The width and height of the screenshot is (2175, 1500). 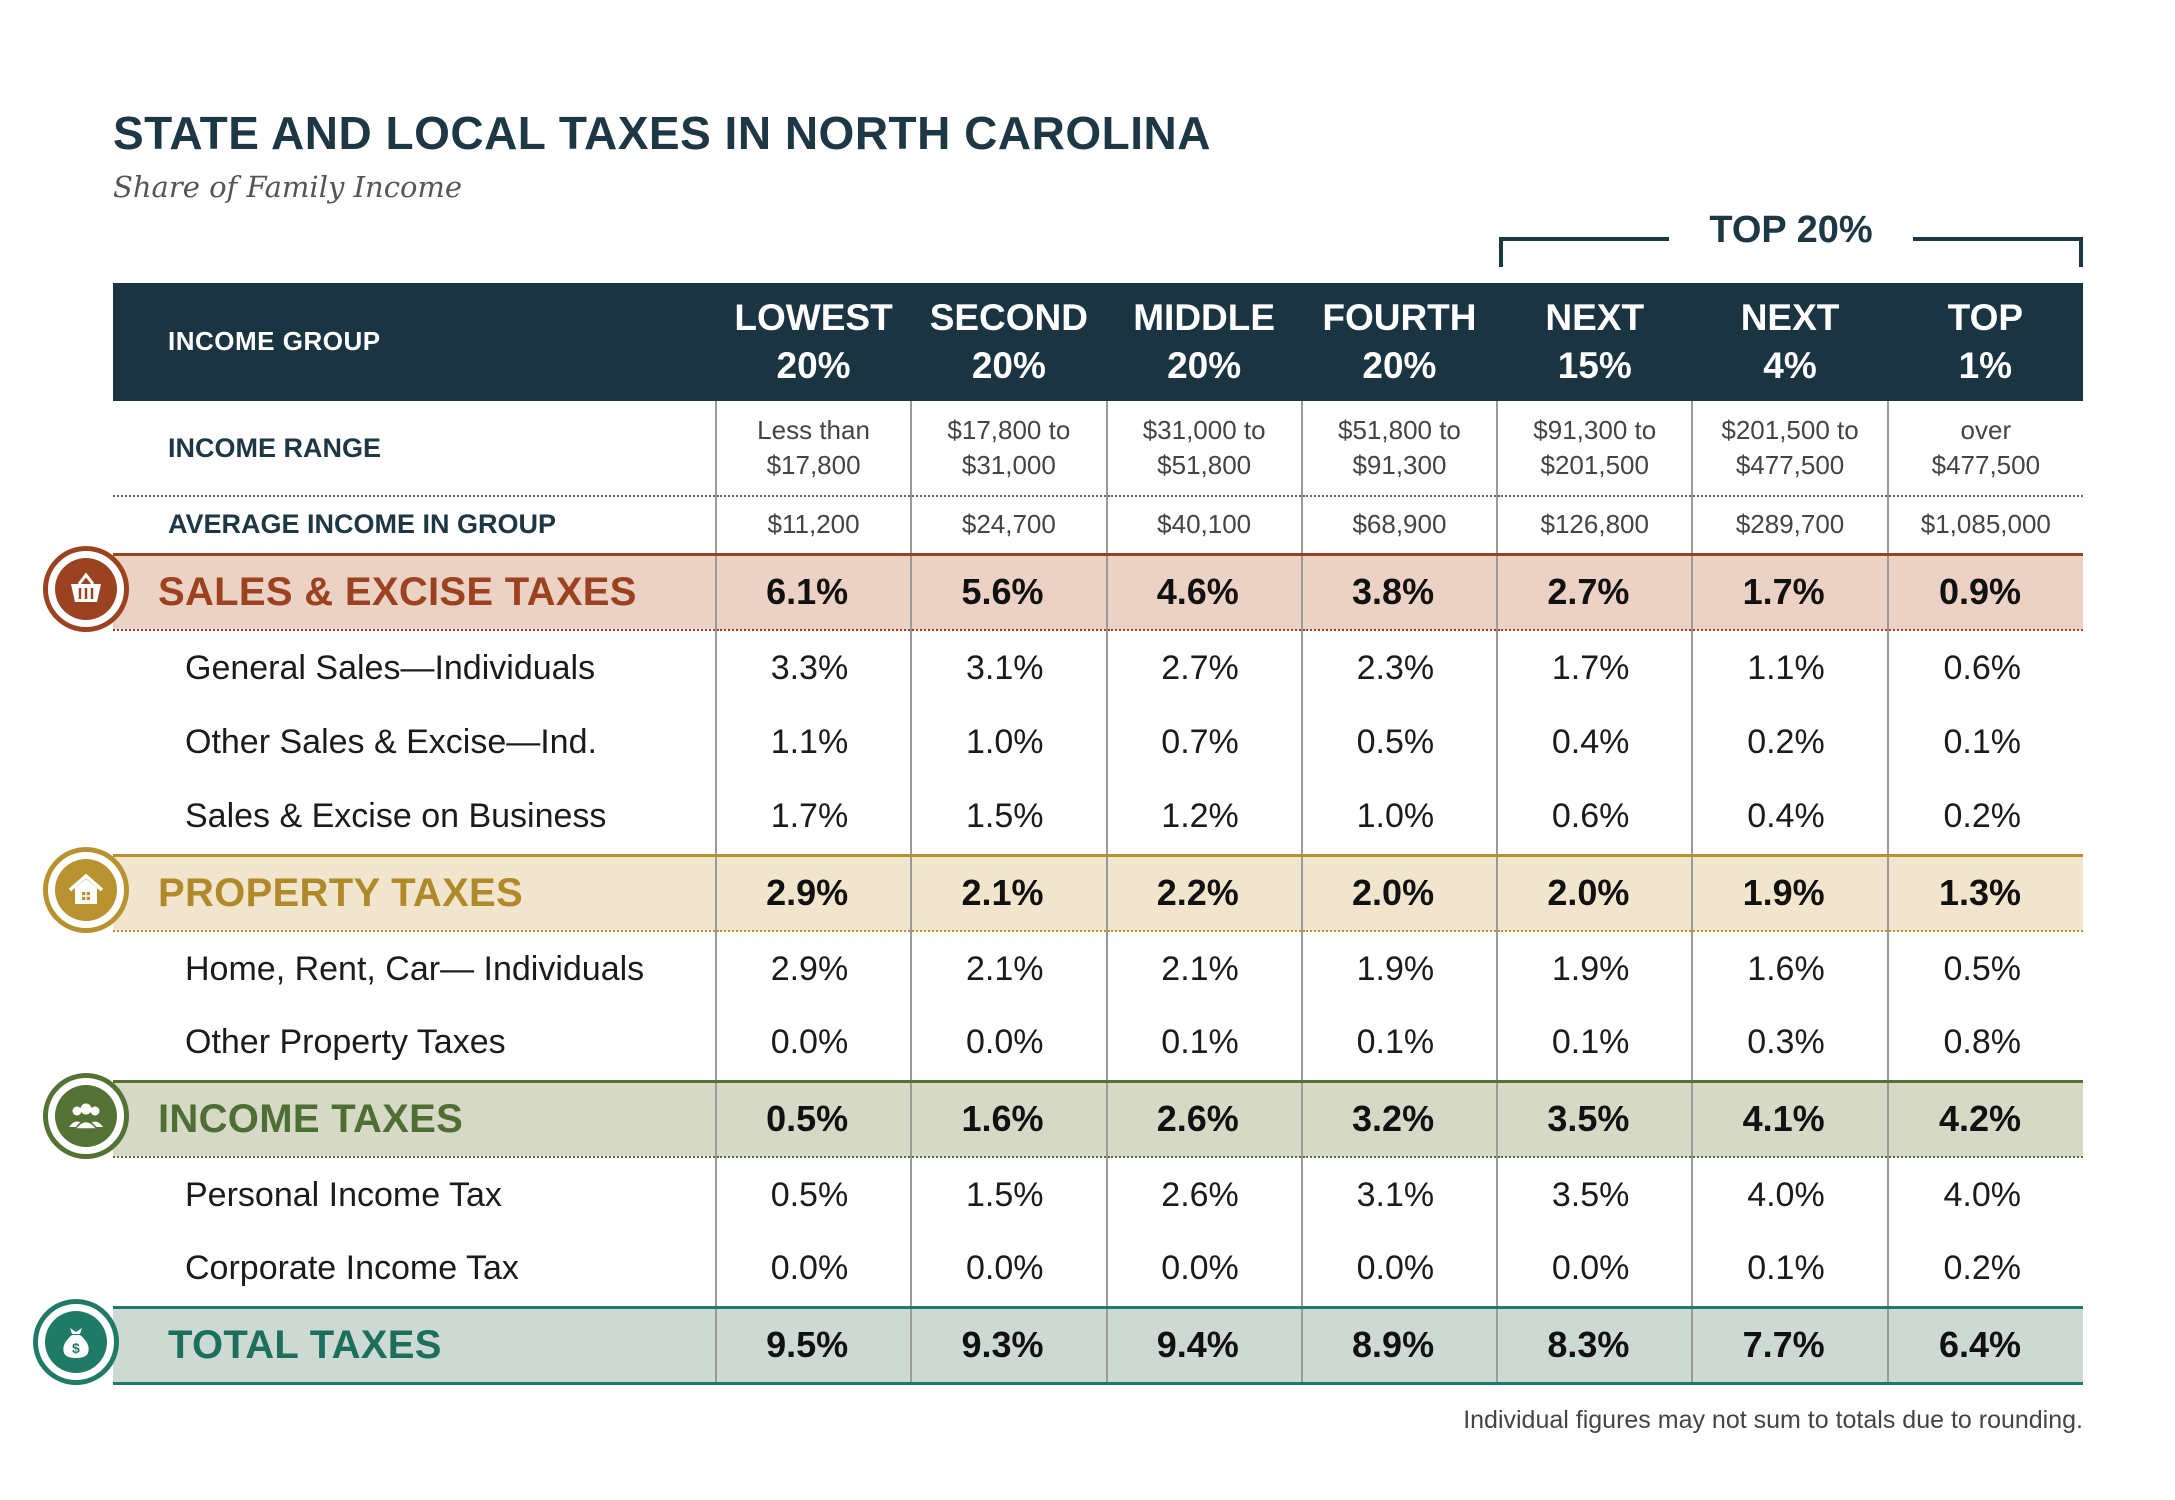 I want to click on item-name: Sales & Excise on Business, so click(x=396, y=816).